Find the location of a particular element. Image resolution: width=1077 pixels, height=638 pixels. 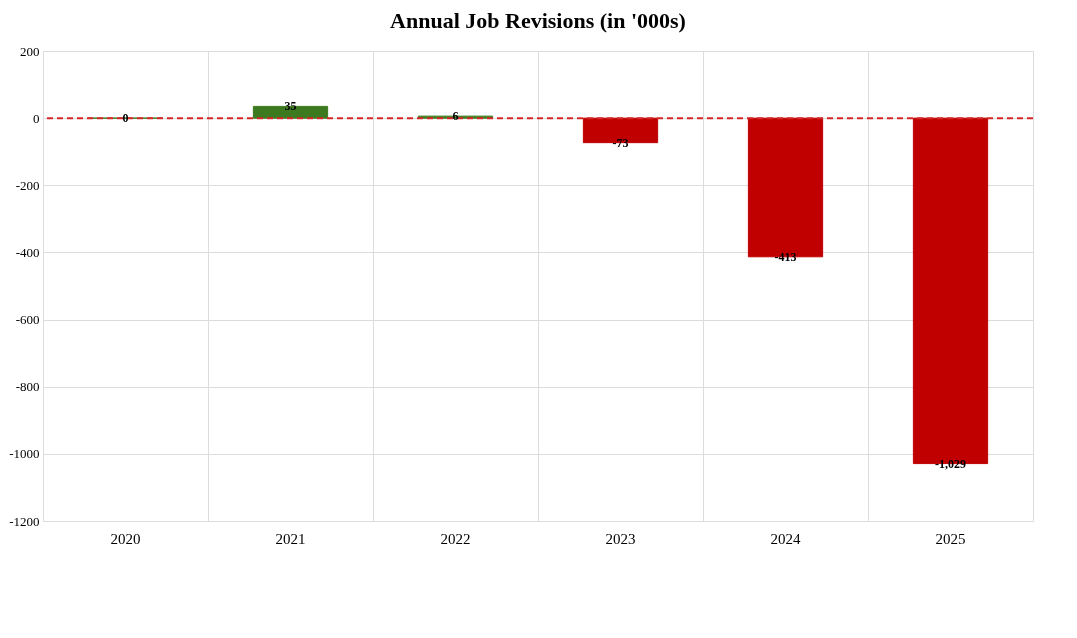

x-tick-label: 2020 is located at coordinates (125, 538).